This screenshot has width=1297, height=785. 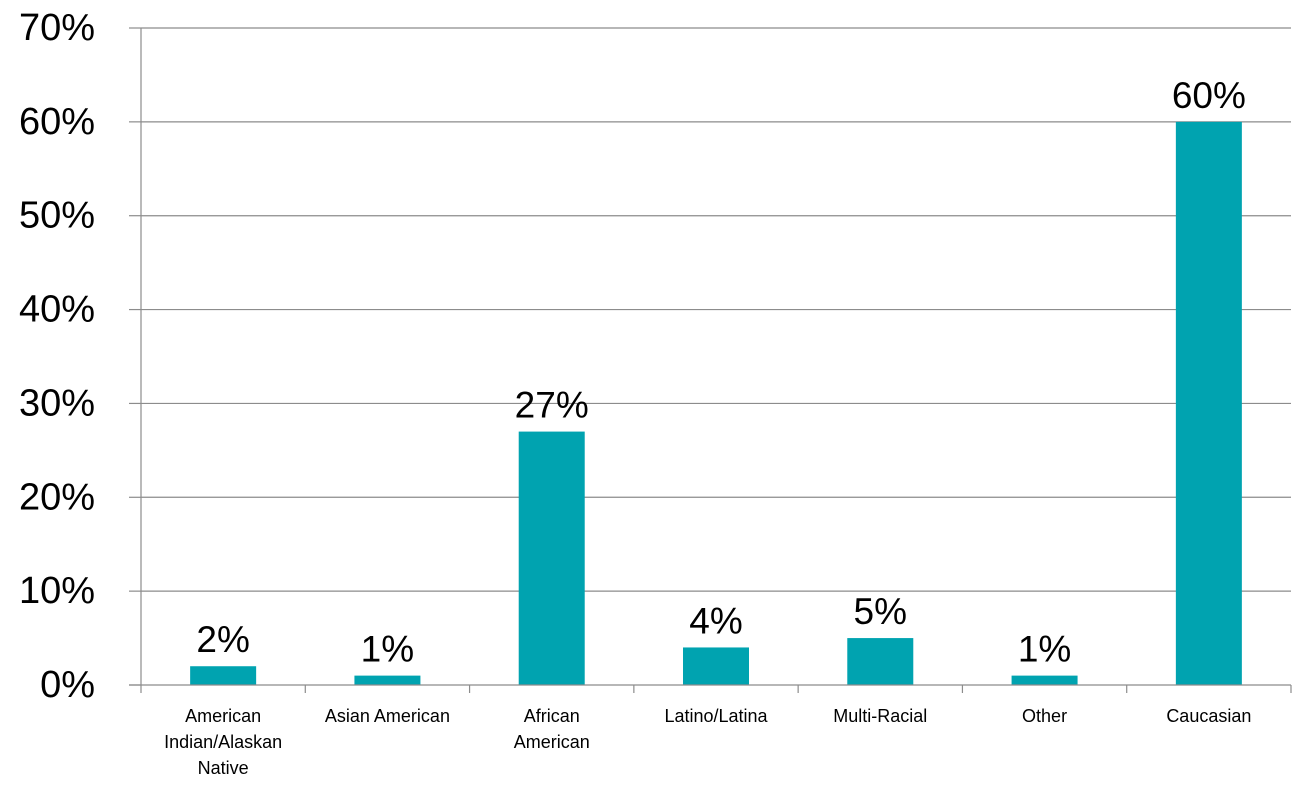 What do you see at coordinates (552, 405) in the screenshot?
I see `data-label: 27%` at bounding box center [552, 405].